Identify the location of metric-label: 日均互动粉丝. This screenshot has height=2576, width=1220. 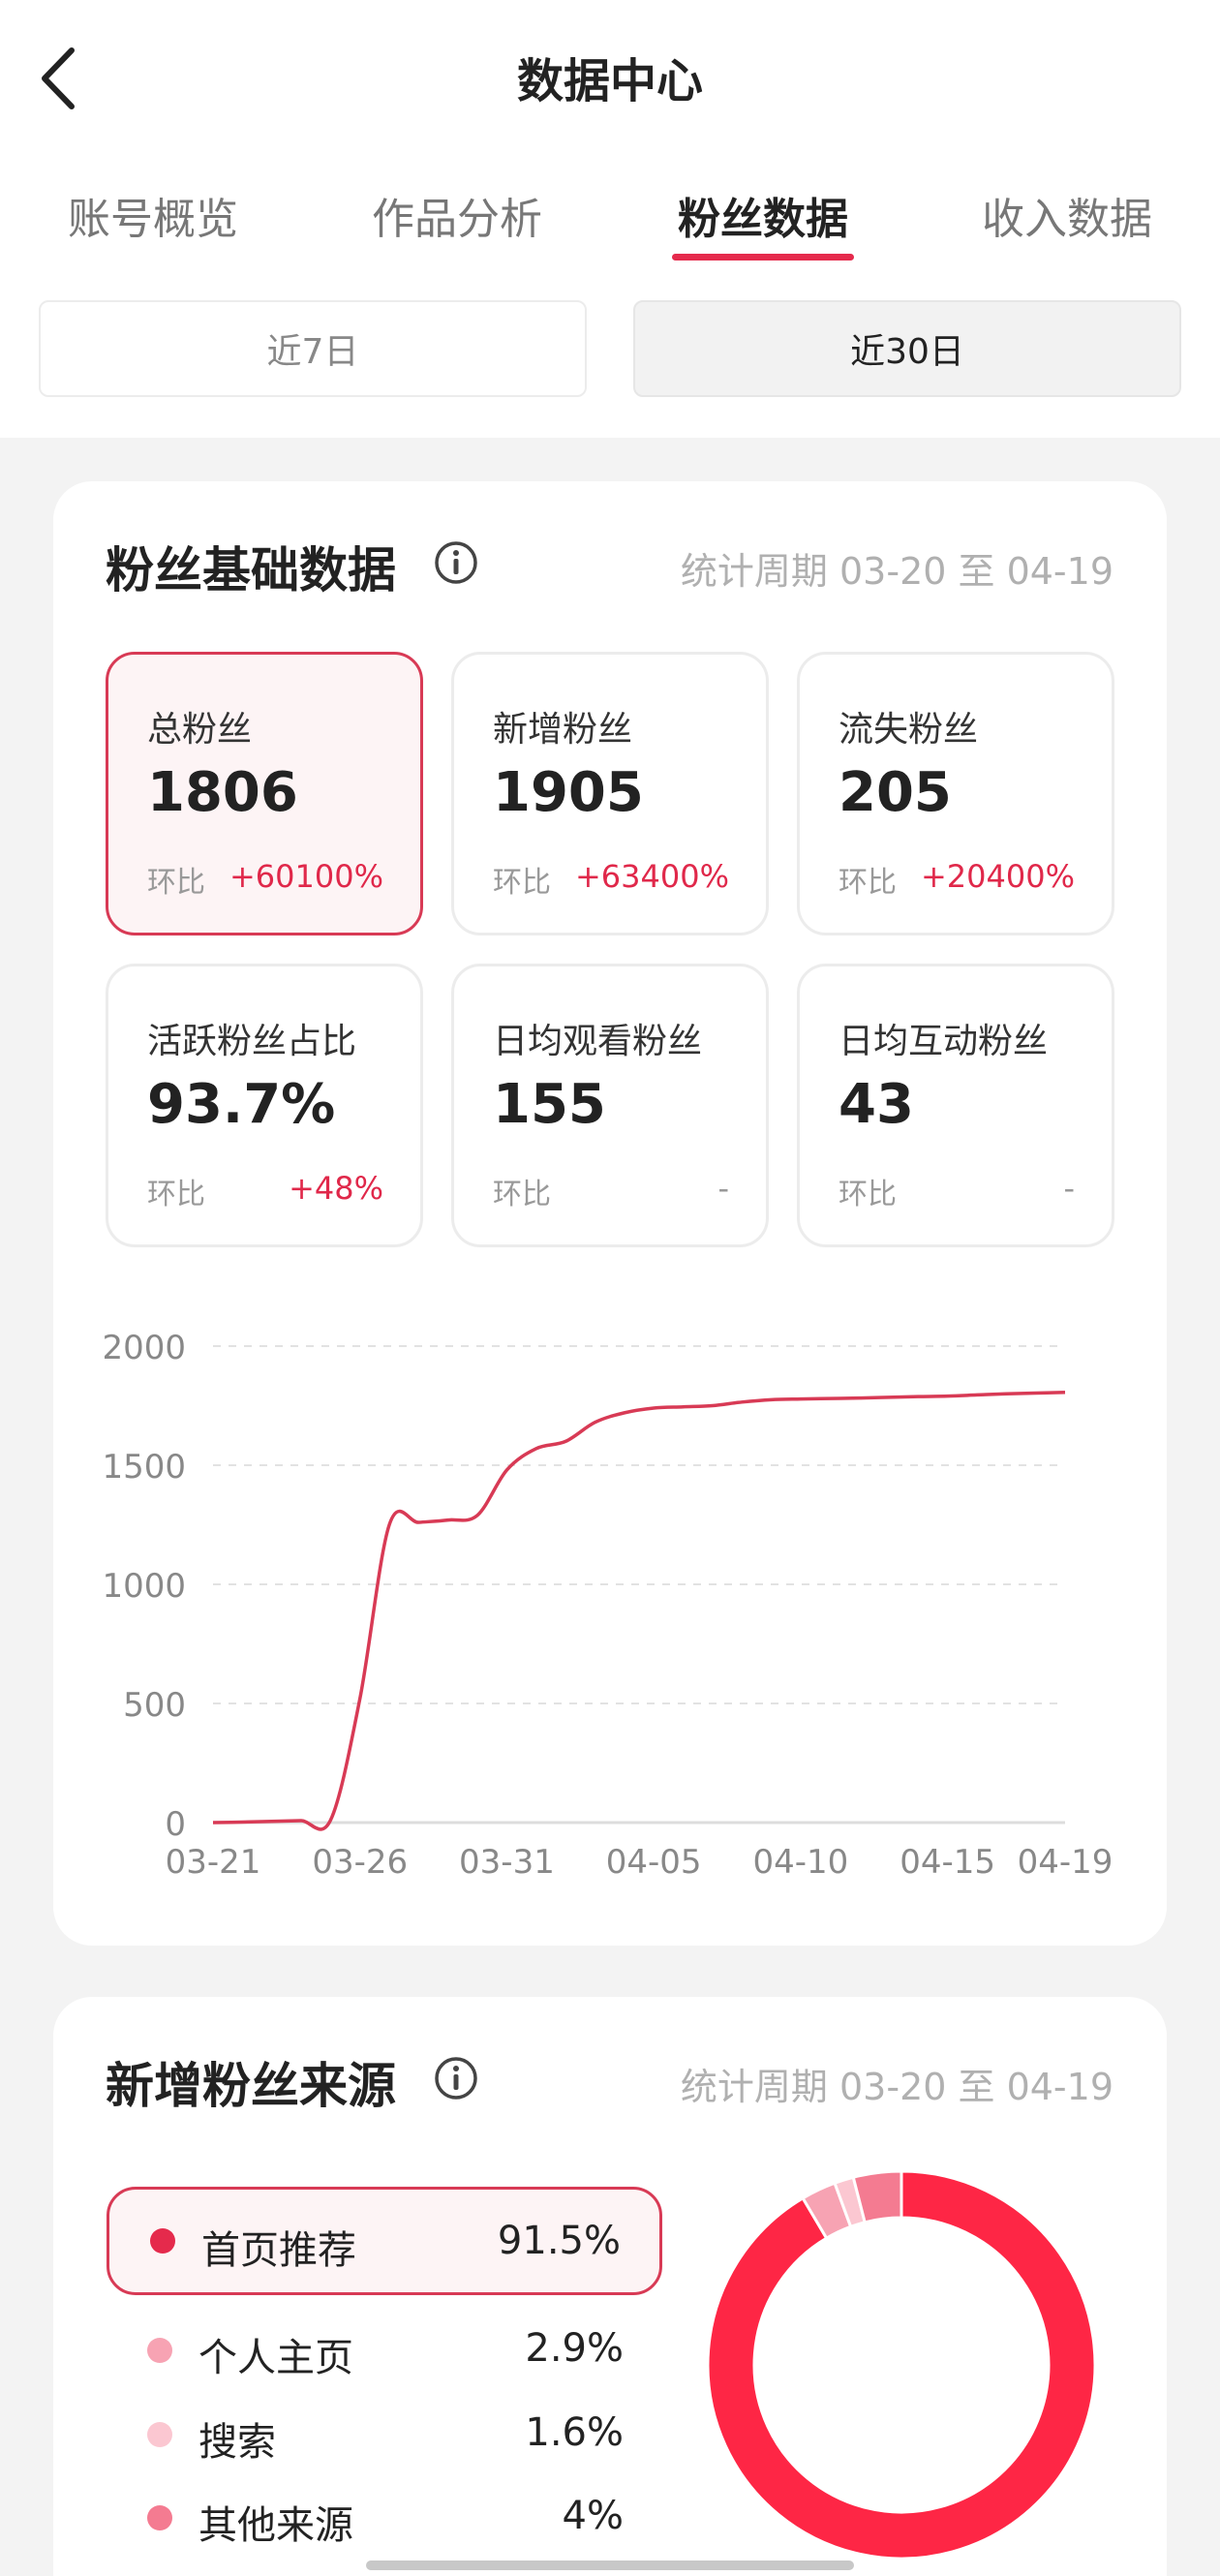
(944, 1041).